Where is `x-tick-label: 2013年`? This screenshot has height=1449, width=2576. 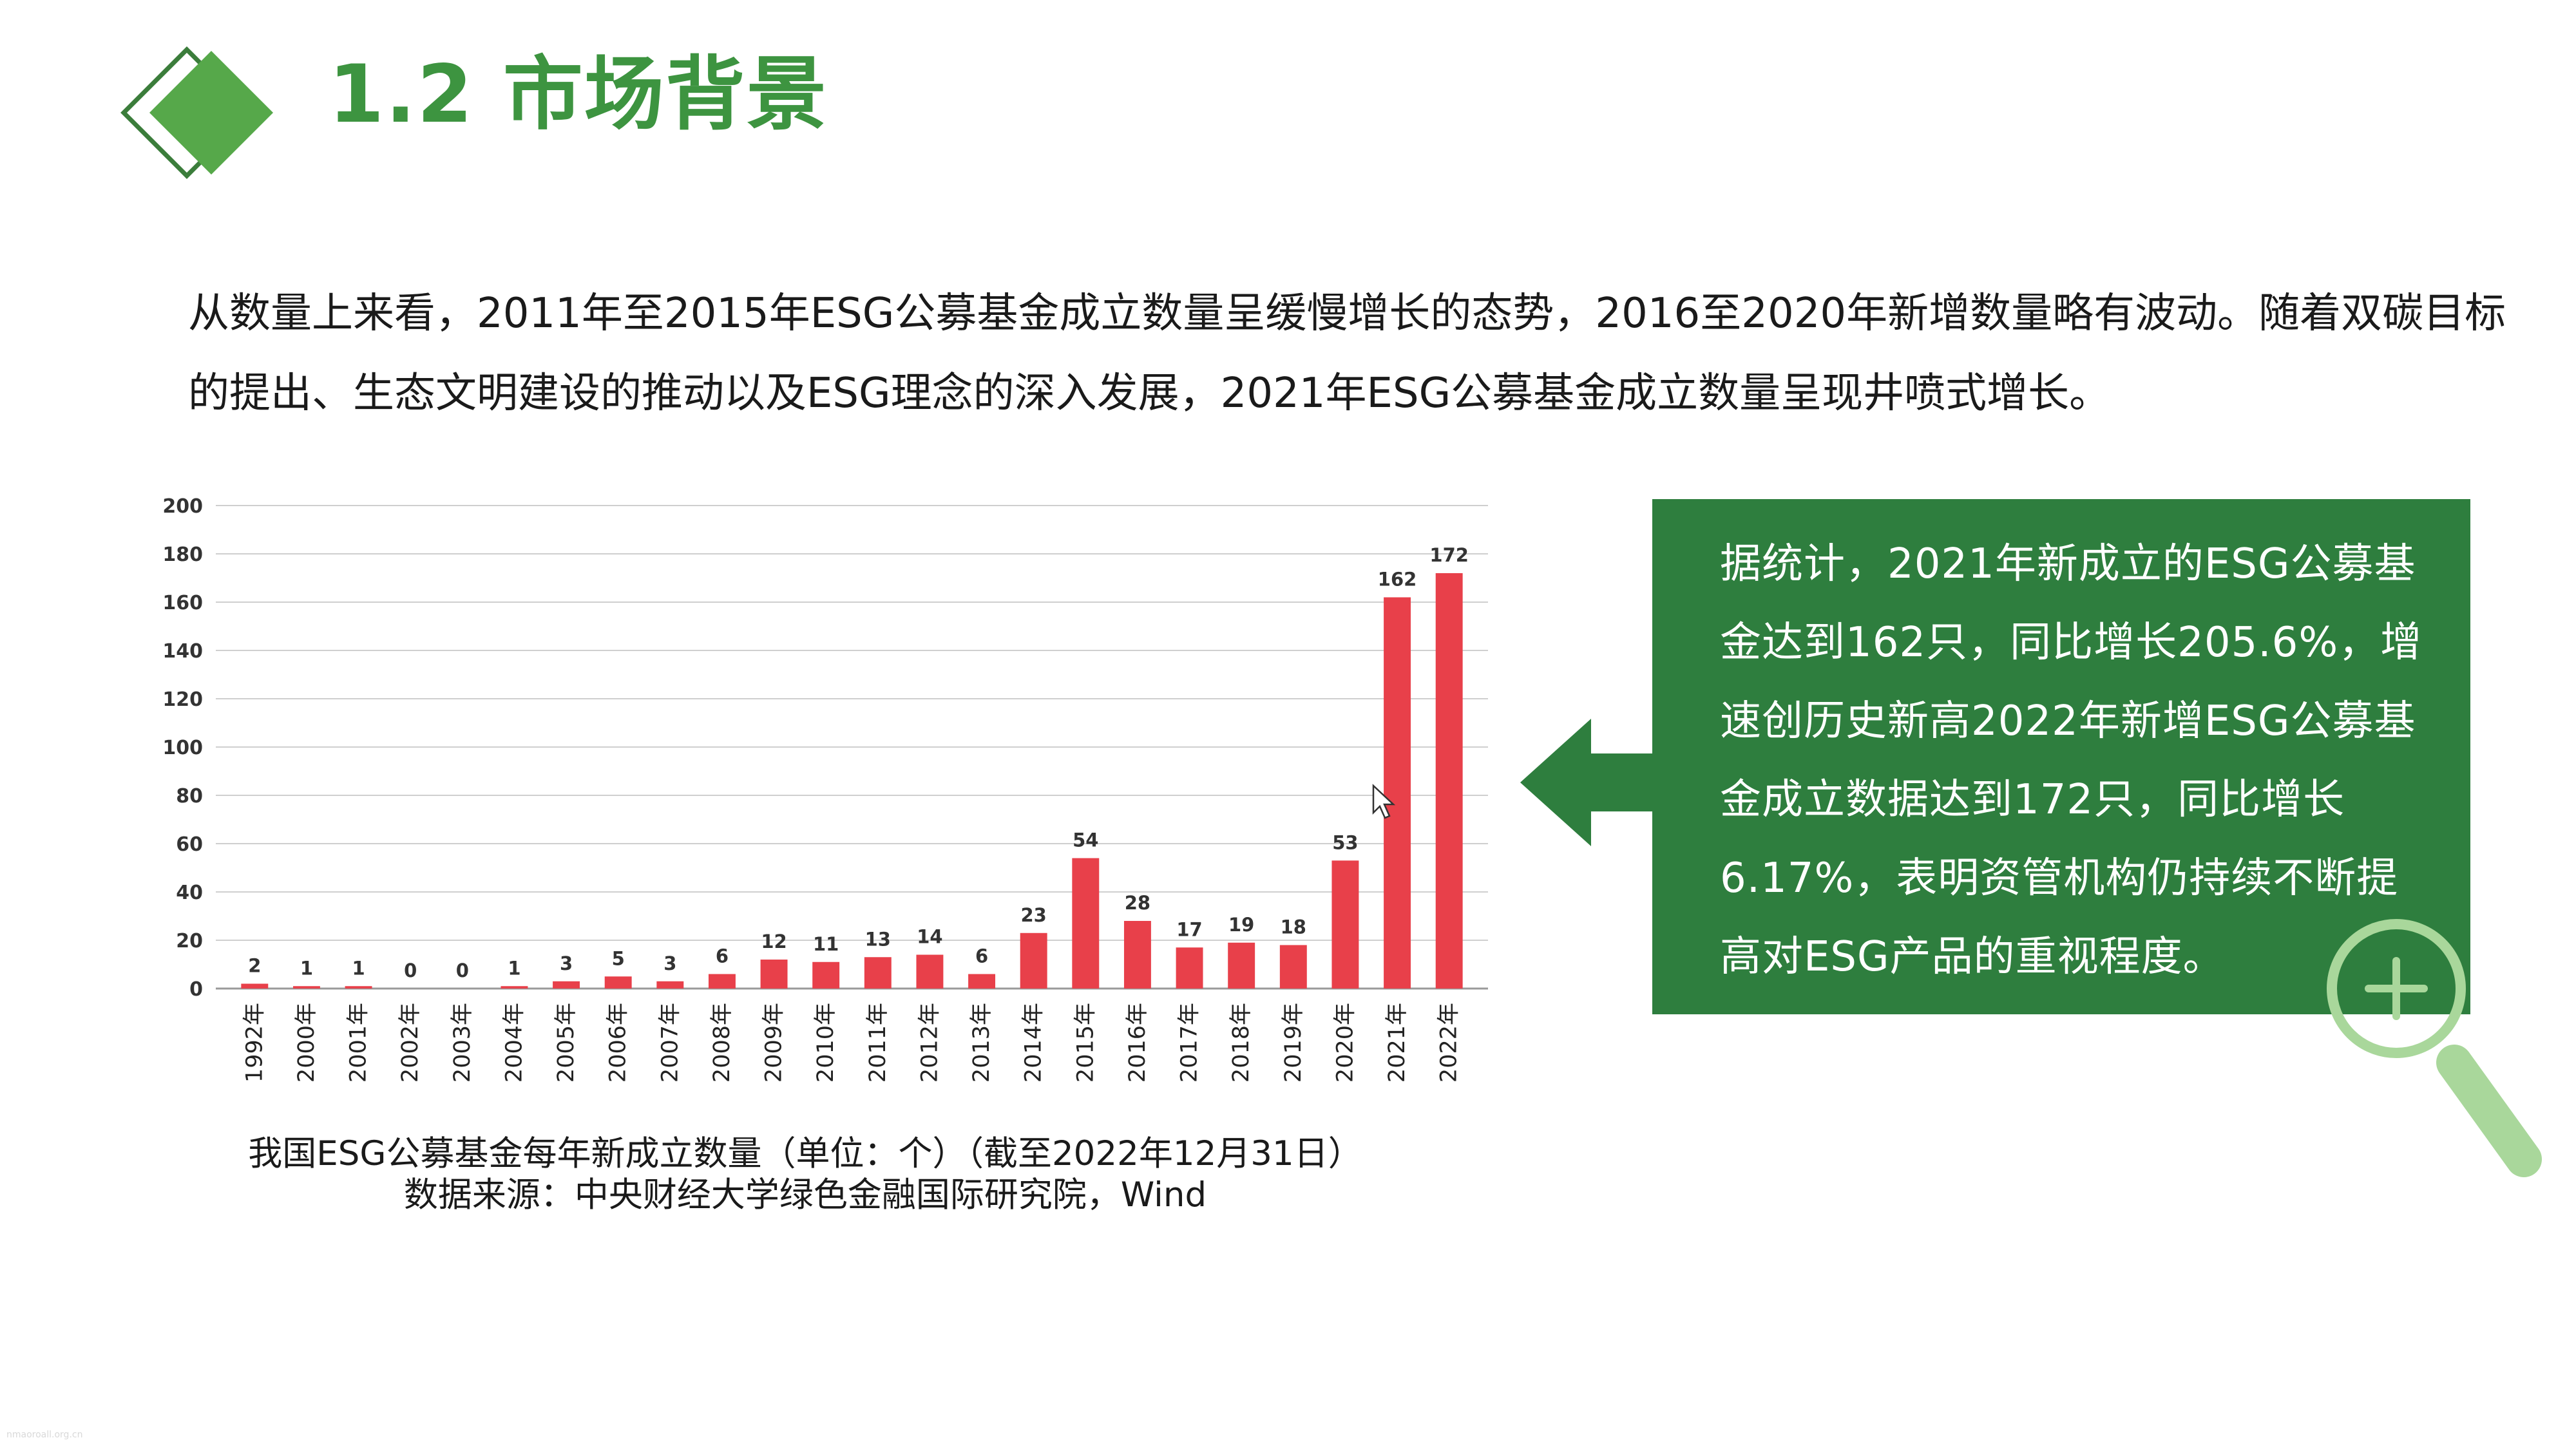
x-tick-label: 2013年 is located at coordinates (982, 1043).